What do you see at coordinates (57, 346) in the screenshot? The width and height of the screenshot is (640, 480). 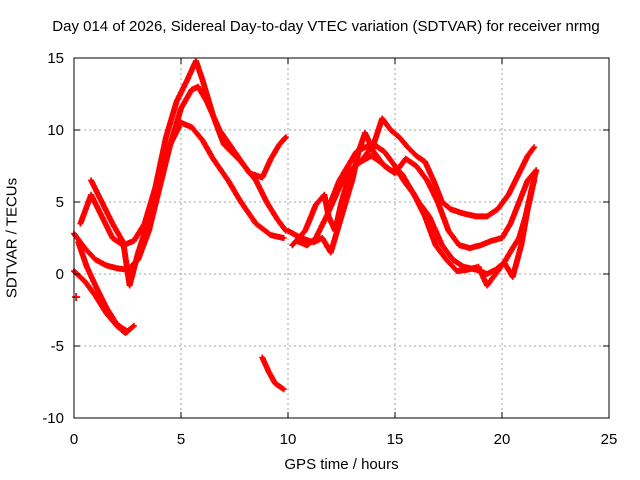 I see `y-tick-label: -5` at bounding box center [57, 346].